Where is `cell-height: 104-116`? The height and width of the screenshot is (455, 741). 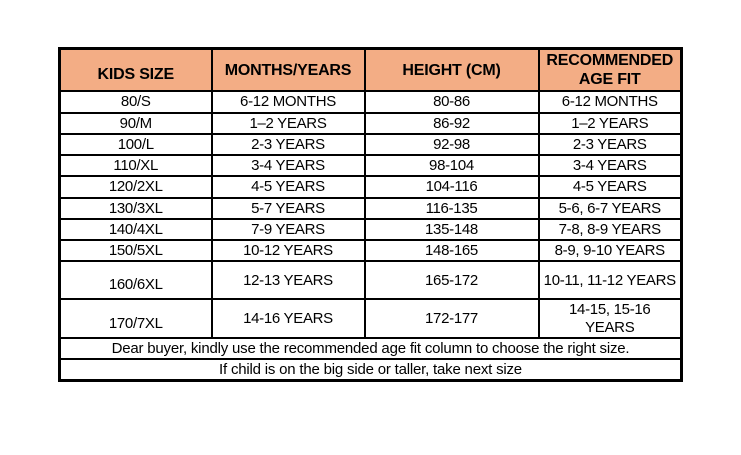
cell-height: 104-116 is located at coordinates (451, 187).